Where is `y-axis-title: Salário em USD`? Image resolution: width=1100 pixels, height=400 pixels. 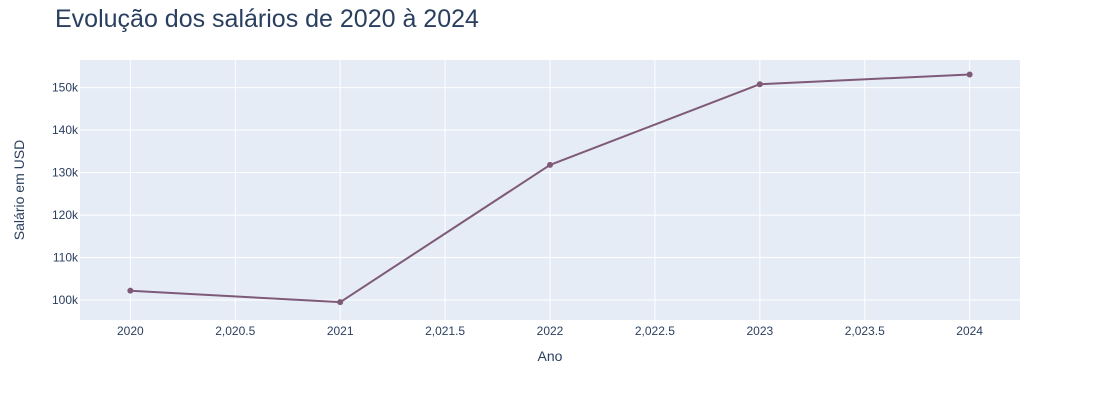
y-axis-title: Salário em USD is located at coordinates (19, 190).